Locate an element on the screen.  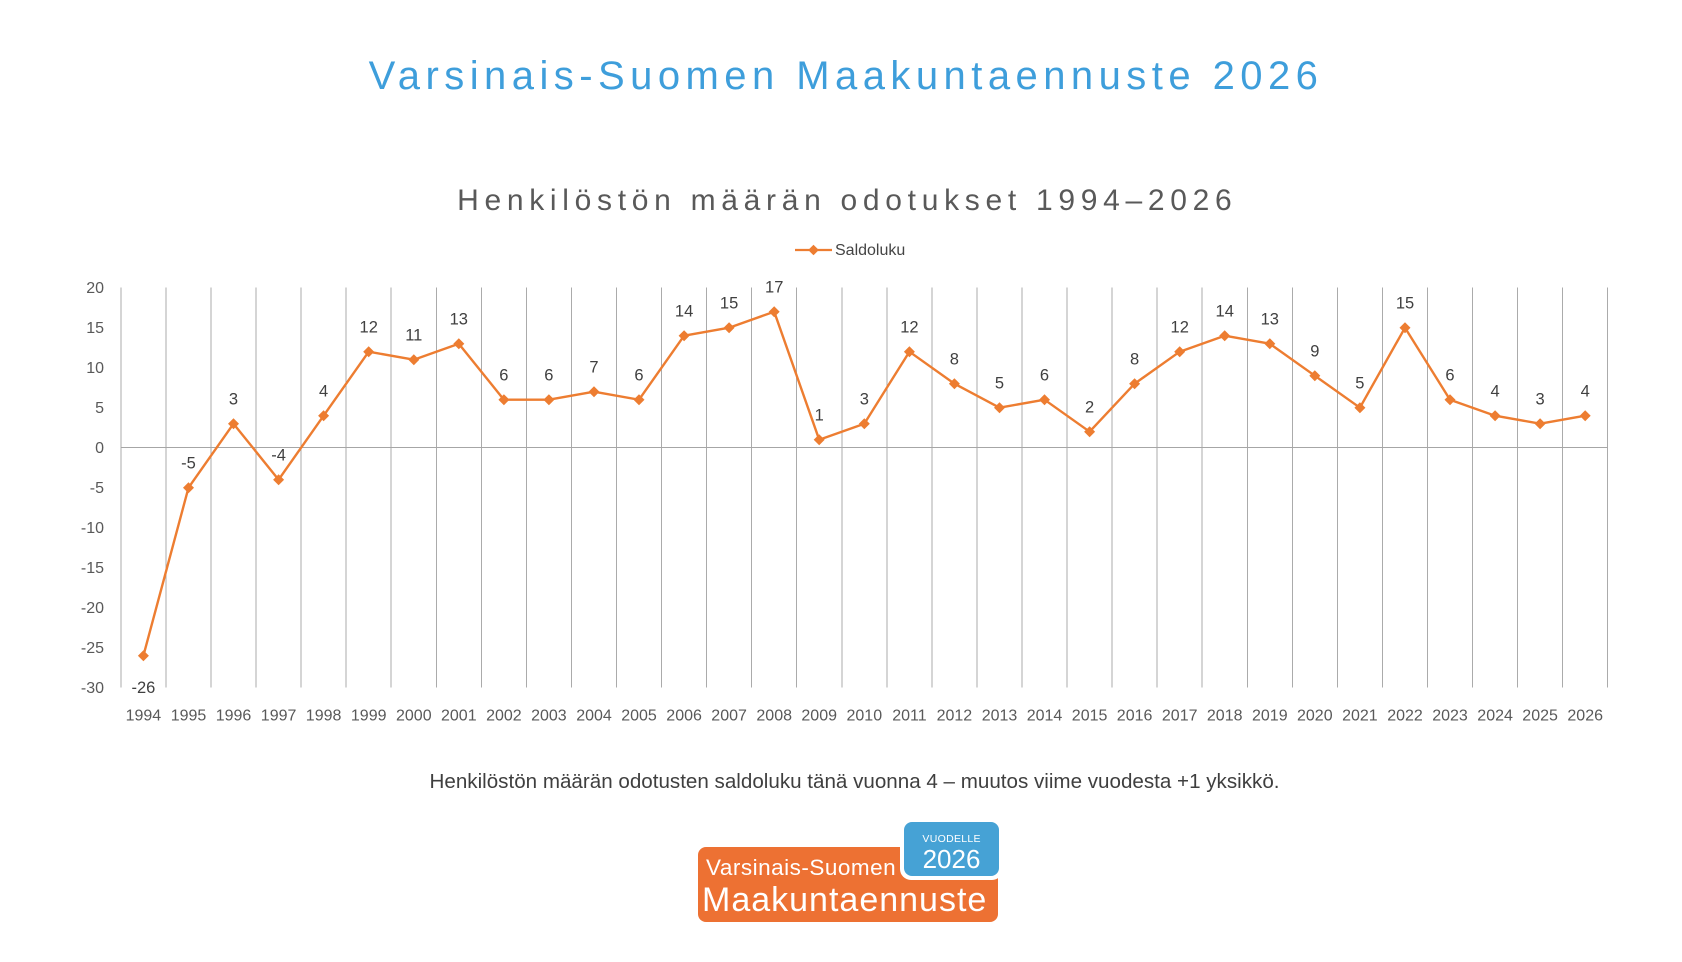
svg-text: 2007 is located at coordinates (729, 716).